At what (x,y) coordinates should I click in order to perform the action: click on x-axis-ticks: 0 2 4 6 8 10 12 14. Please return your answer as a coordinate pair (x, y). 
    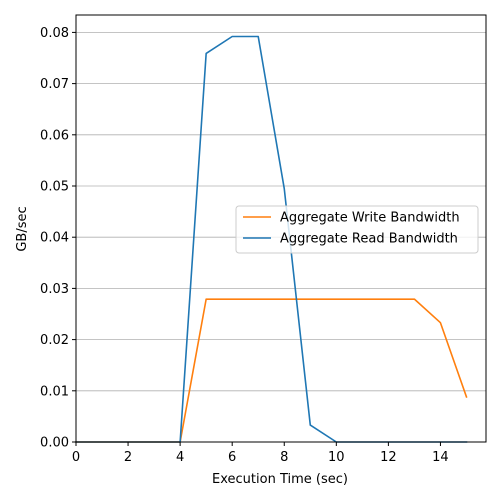
    Looking at the image, I should click on (260, 453).